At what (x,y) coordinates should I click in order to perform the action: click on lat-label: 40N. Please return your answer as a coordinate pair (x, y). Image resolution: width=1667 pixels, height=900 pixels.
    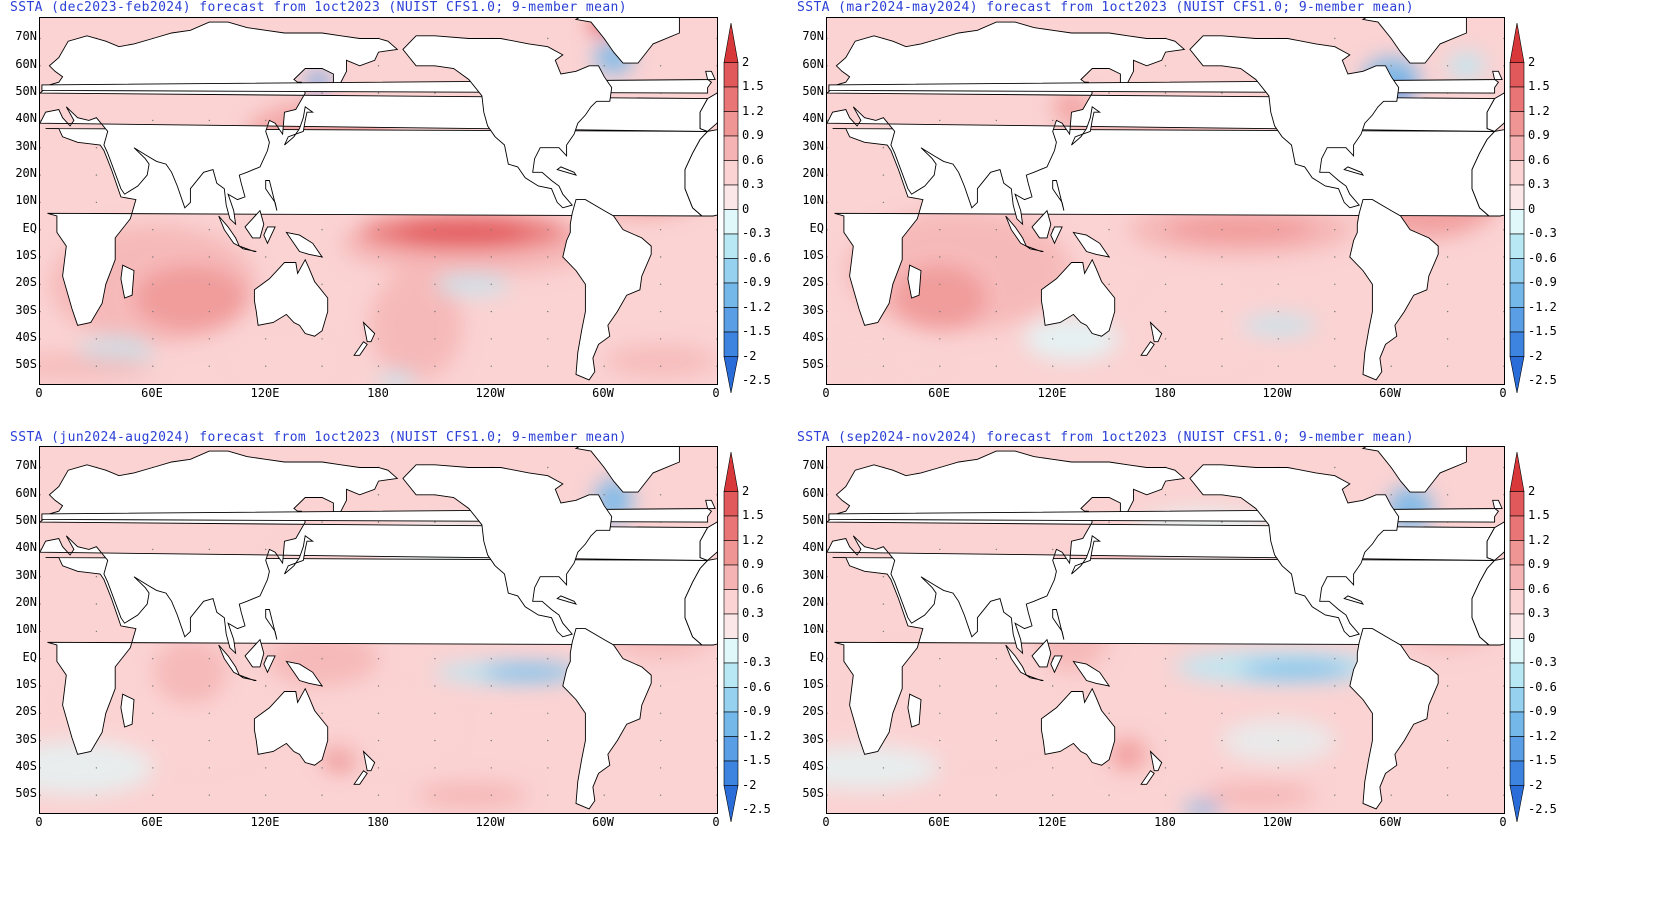
    Looking at the image, I should click on (26, 118).